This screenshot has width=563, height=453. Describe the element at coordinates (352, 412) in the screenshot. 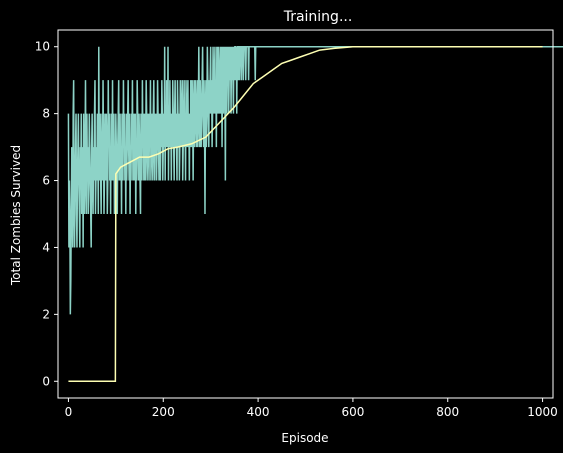

I see `x-tick-label: 600` at that location.